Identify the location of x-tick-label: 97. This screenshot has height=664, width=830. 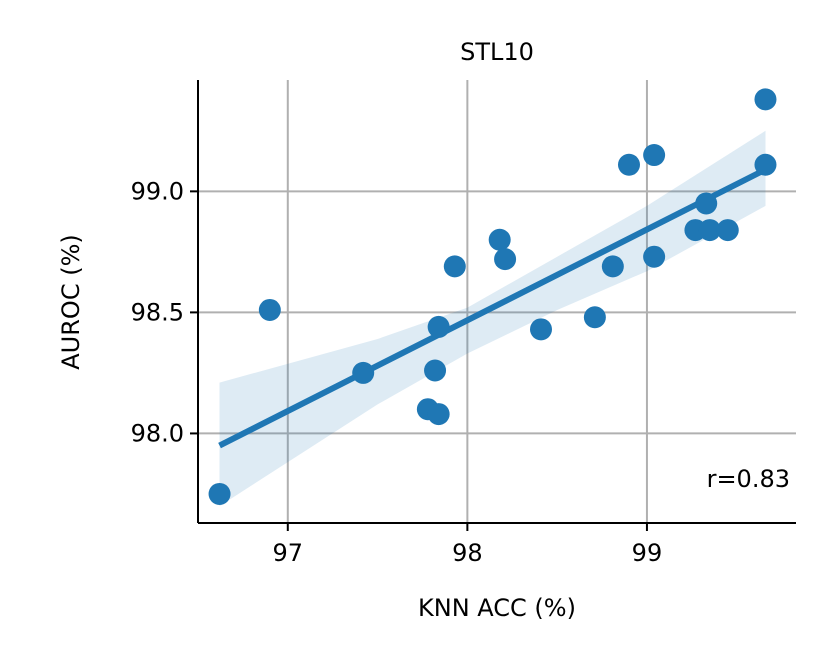
(288, 553).